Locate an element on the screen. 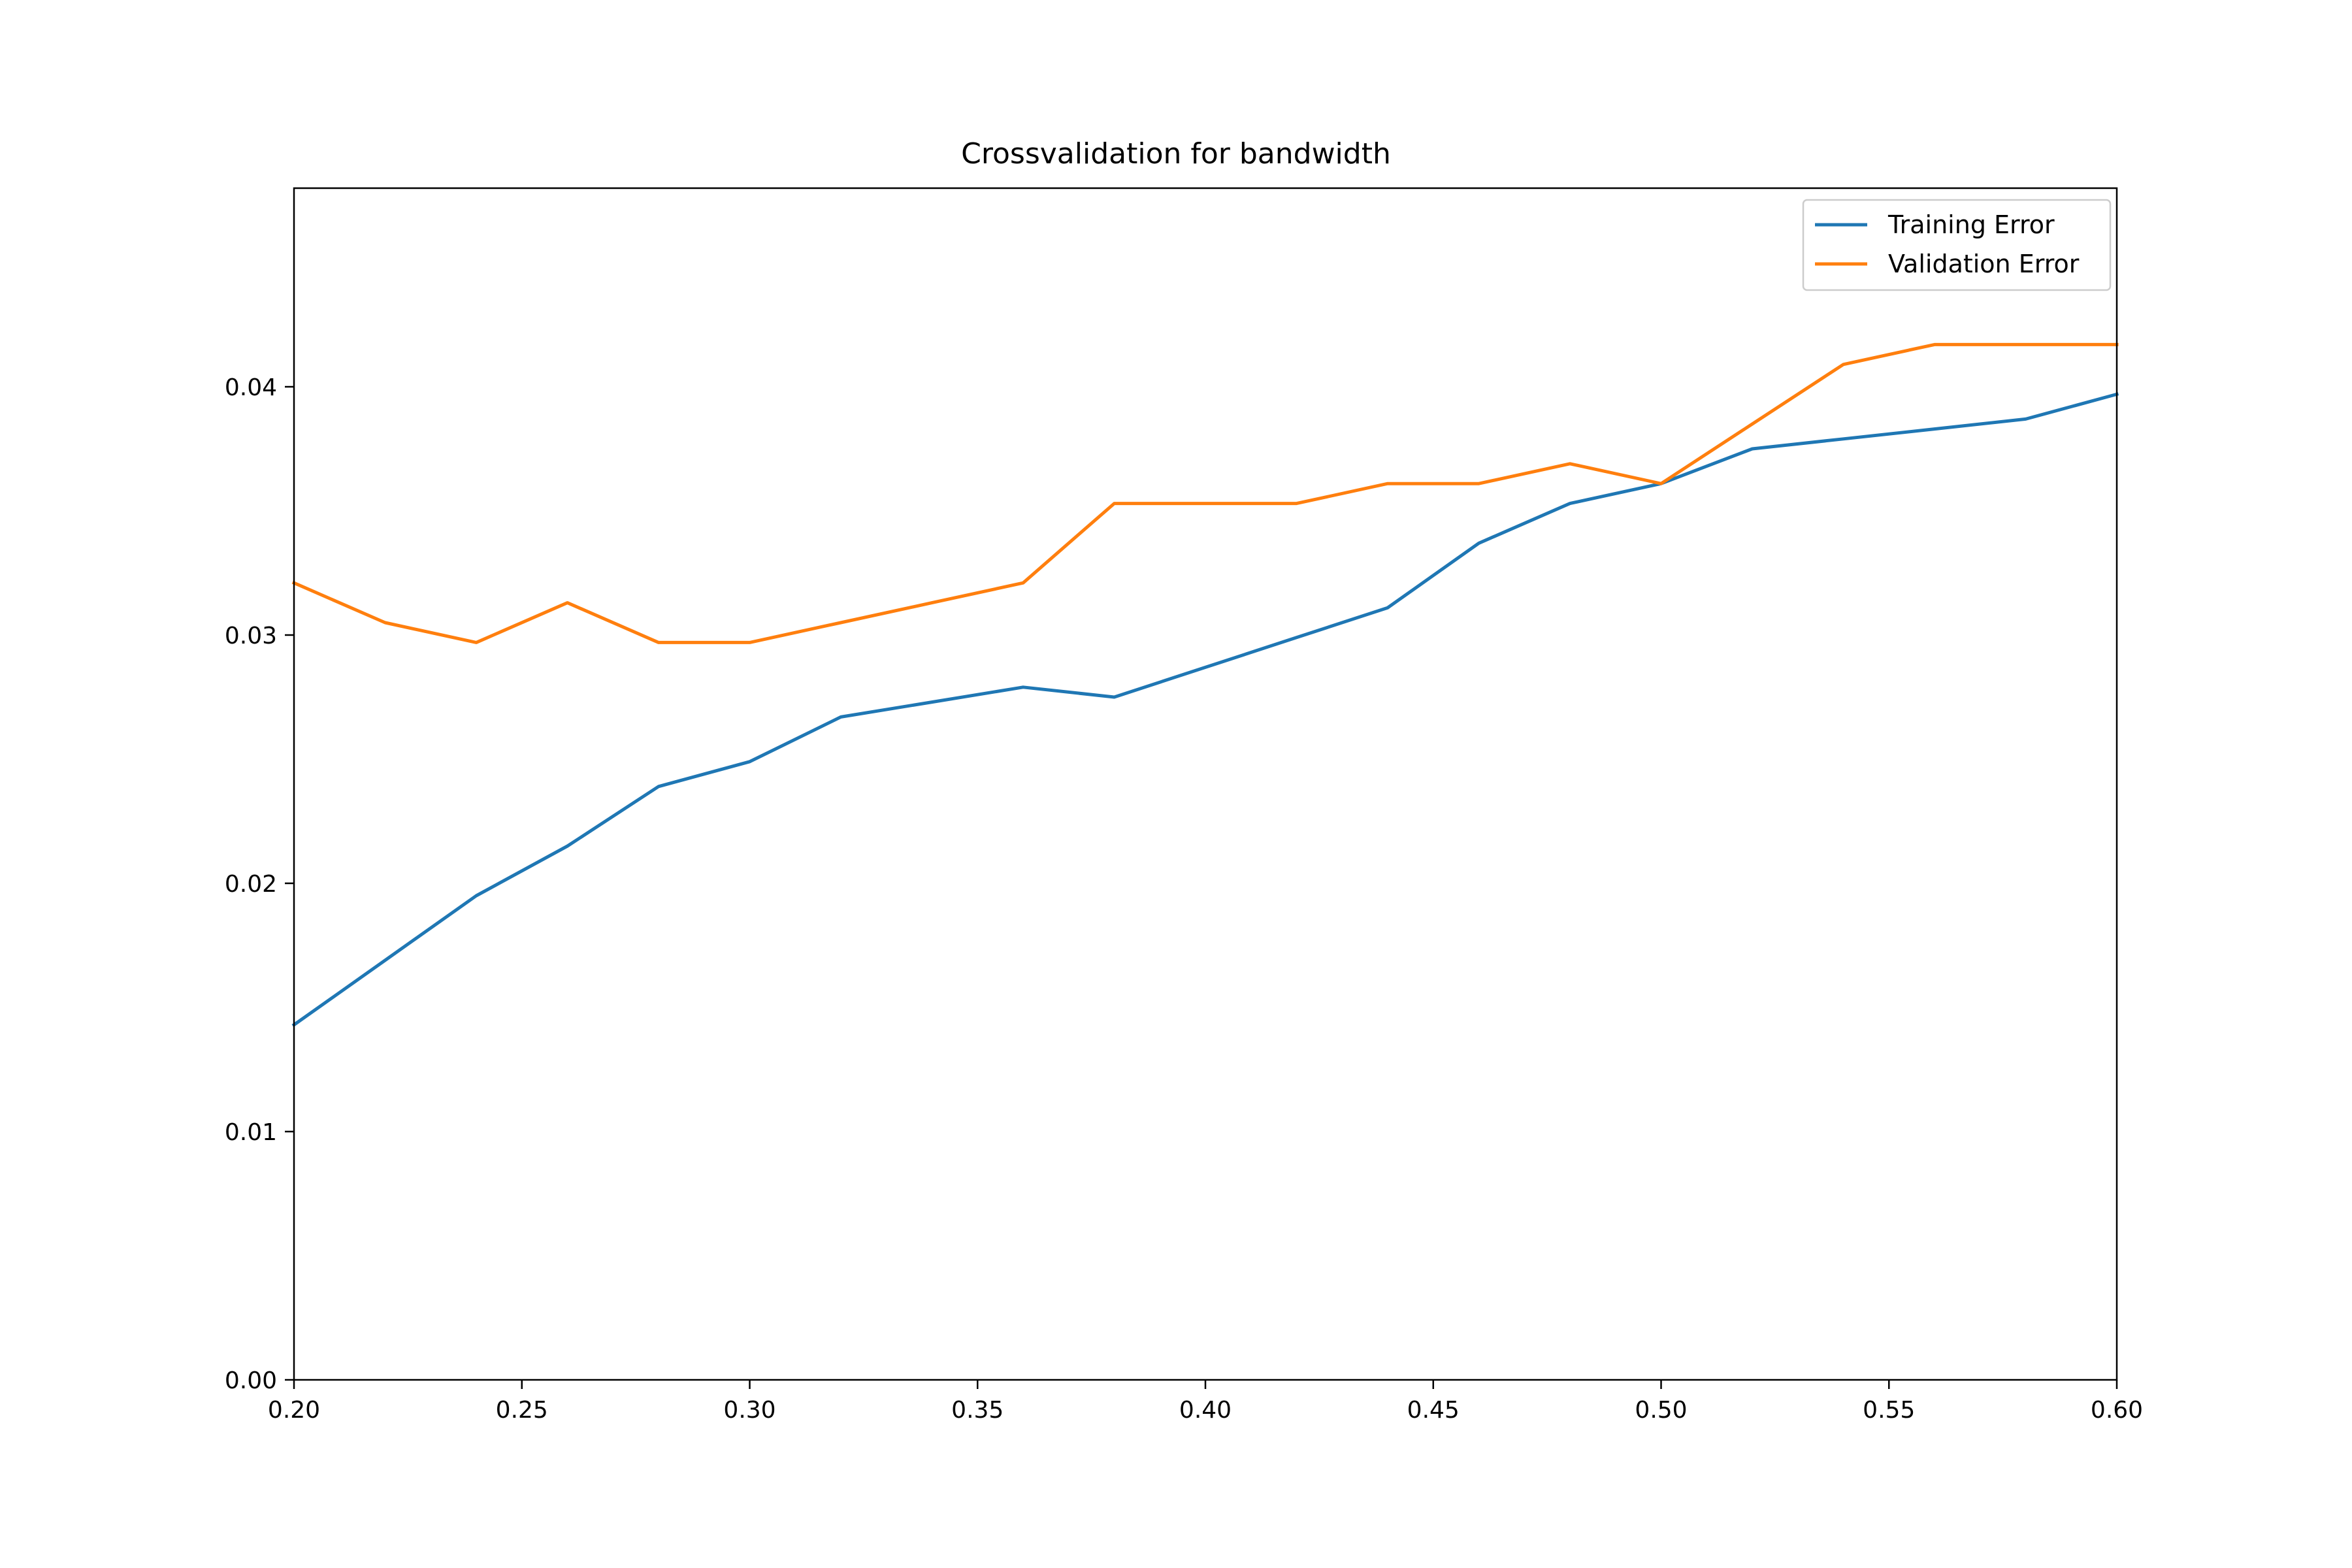 This screenshot has width=2352, height=1568. legend-label-1: Validation Error is located at coordinates (1984, 264).